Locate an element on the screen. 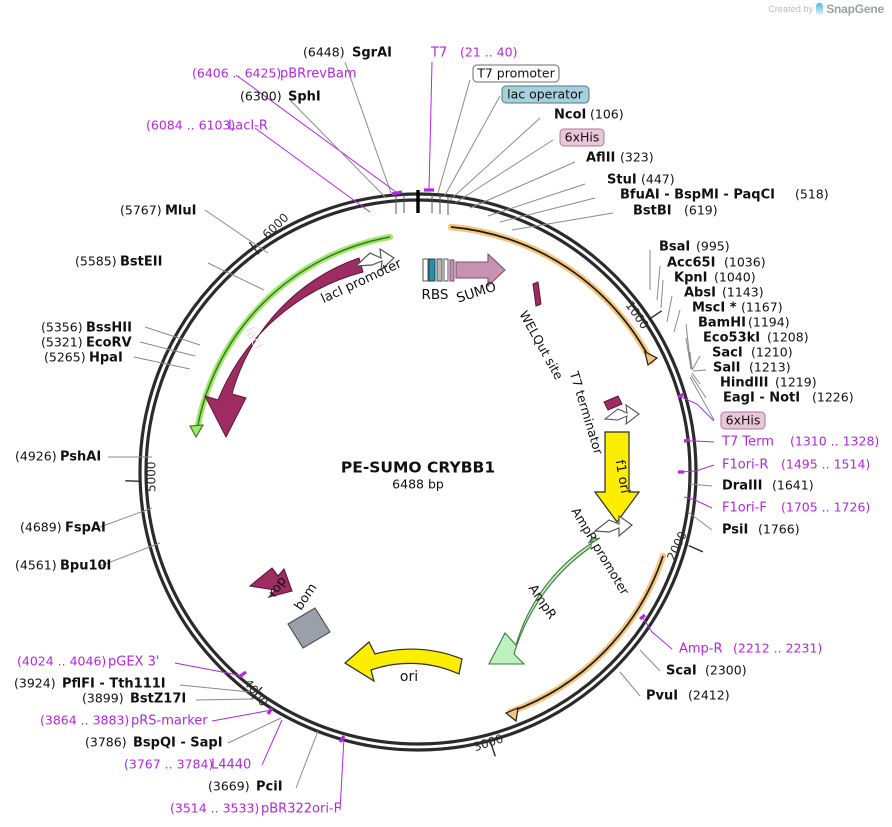 The width and height of the screenshot is (892, 827). ori-feature: ori is located at coordinates (403, 663).